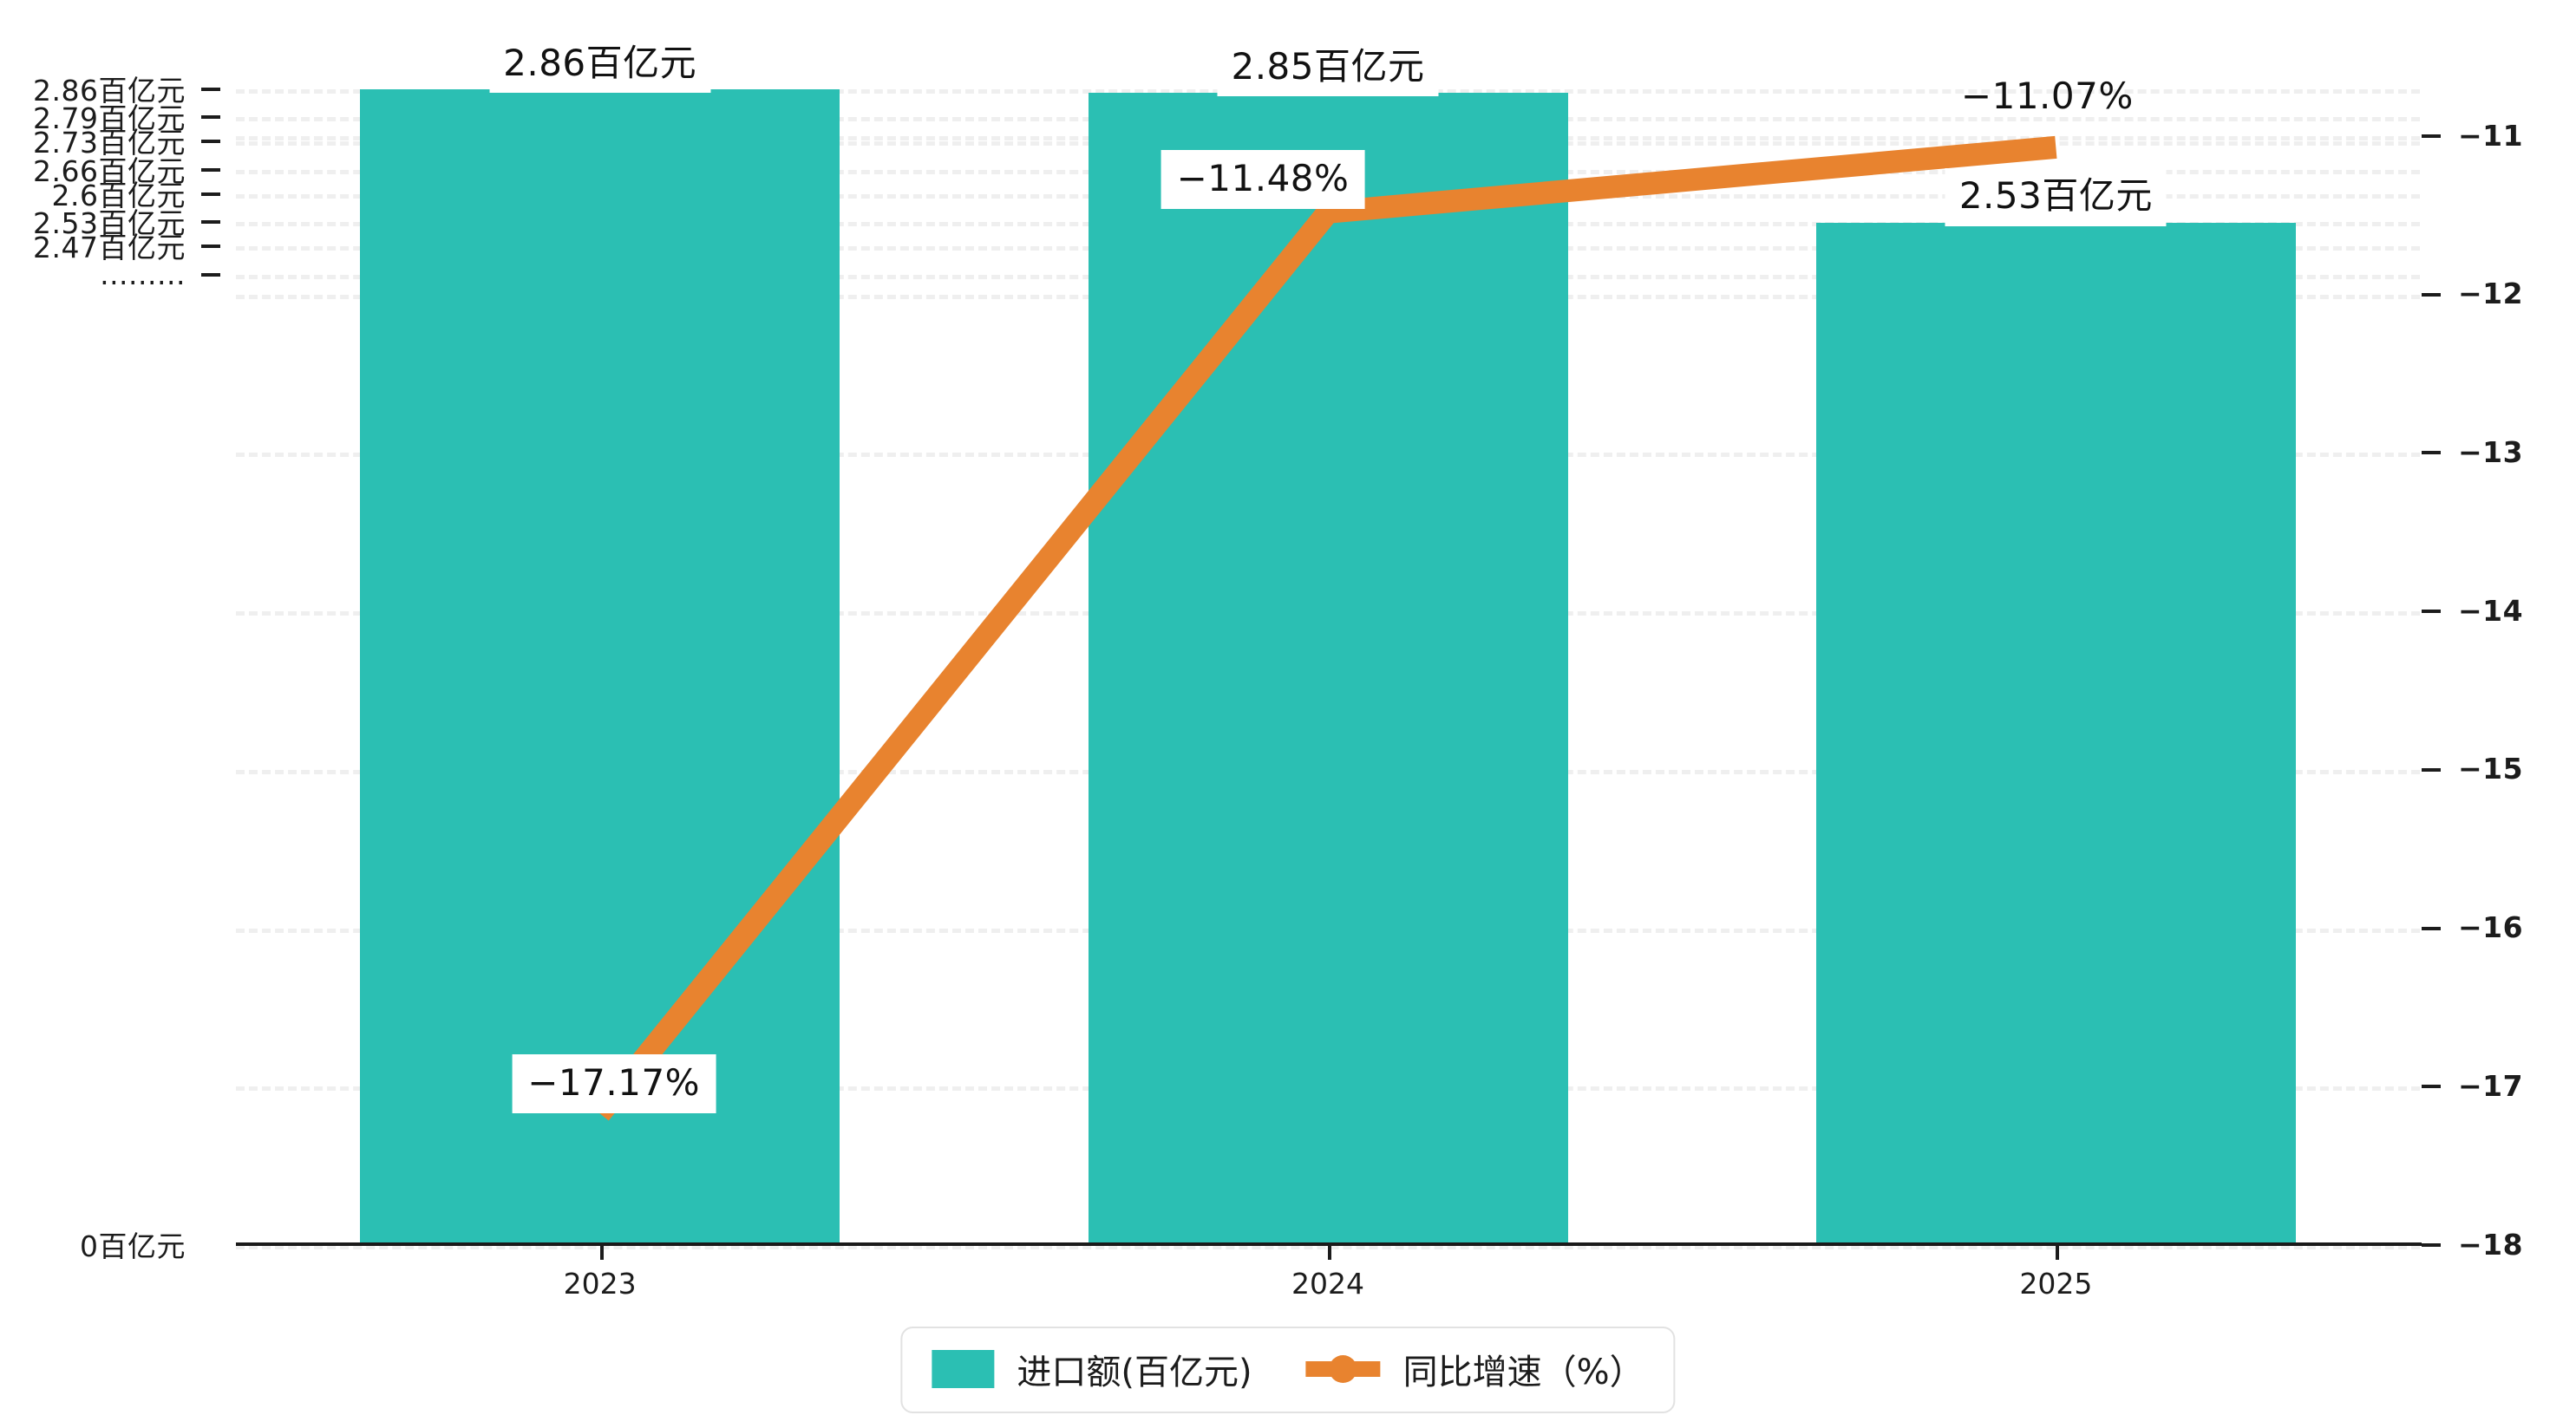 This screenshot has height=1415, width=2576. I want to click on x-axis-tick-label-2023: 2023, so click(600, 1284).